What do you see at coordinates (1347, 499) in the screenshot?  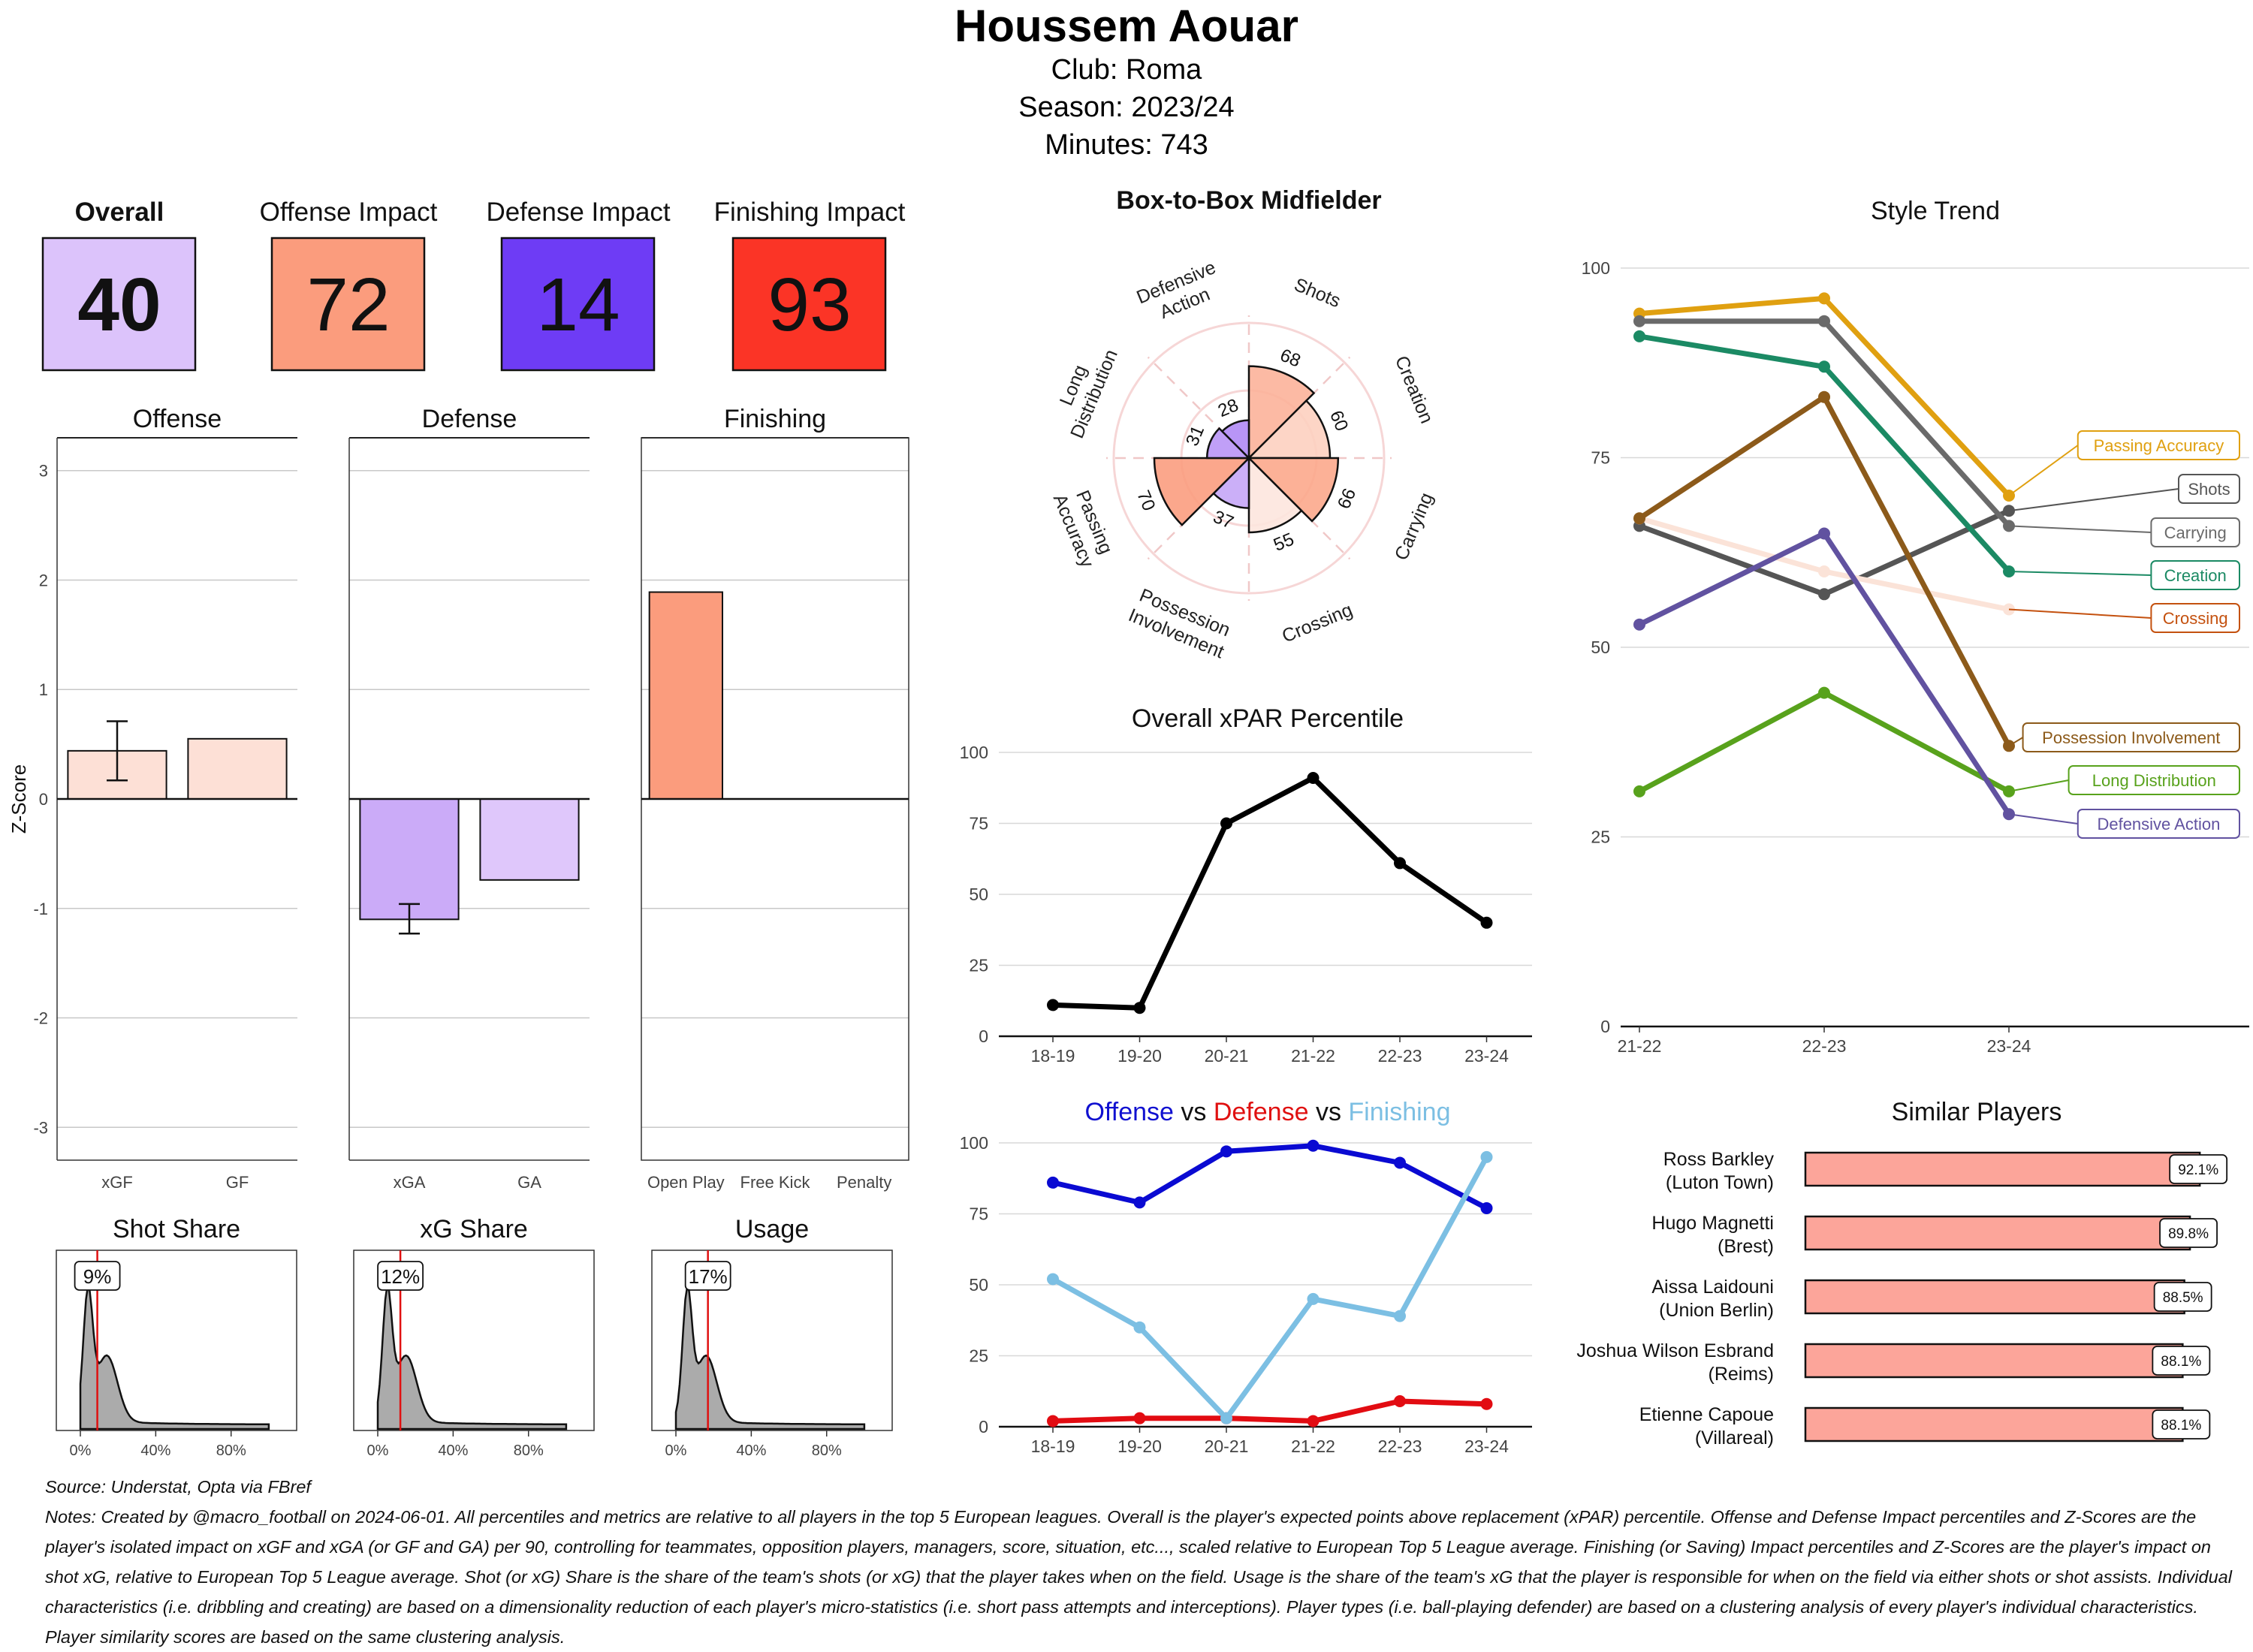 I see `radar-value-label: 66` at bounding box center [1347, 499].